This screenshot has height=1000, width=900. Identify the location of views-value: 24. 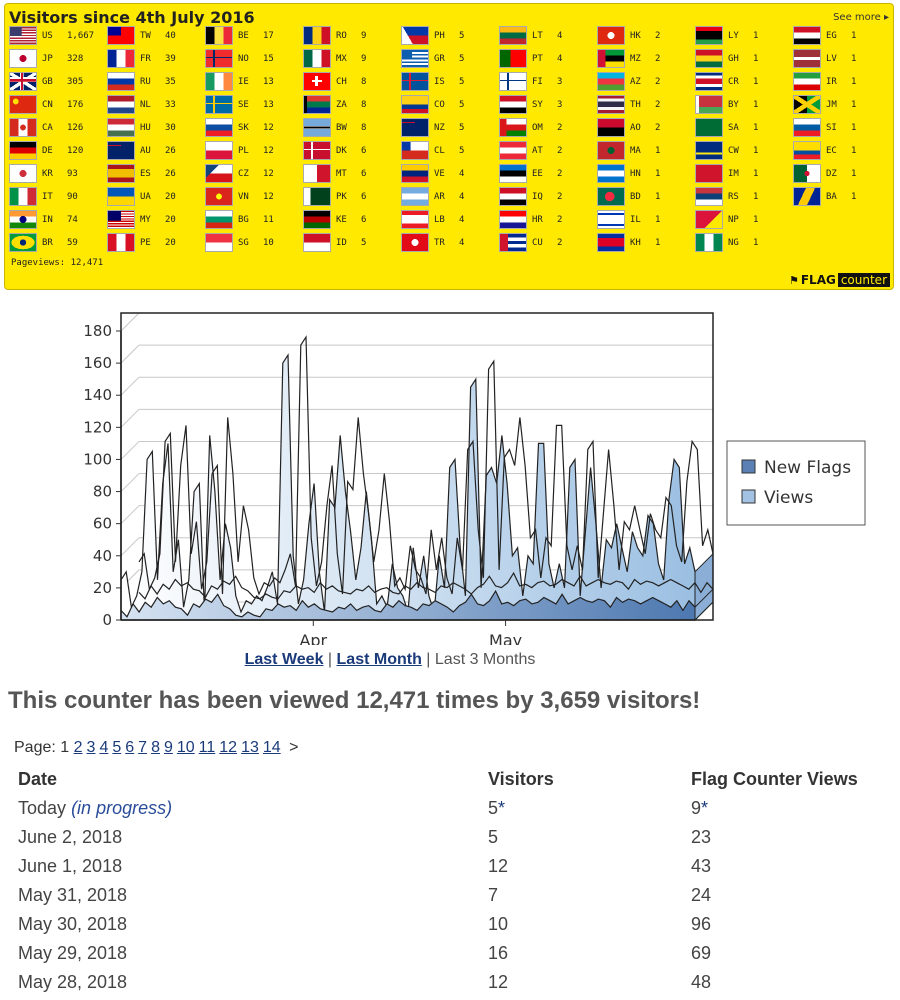
(701, 895).